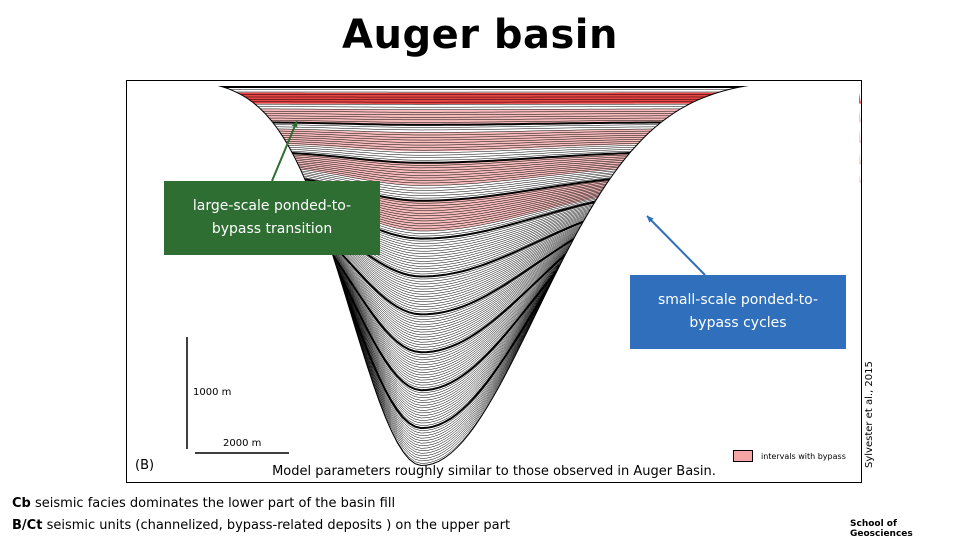 The image size is (960, 540). What do you see at coordinates (21, 503) in the screenshot?
I see `note-term: Cb` at bounding box center [21, 503].